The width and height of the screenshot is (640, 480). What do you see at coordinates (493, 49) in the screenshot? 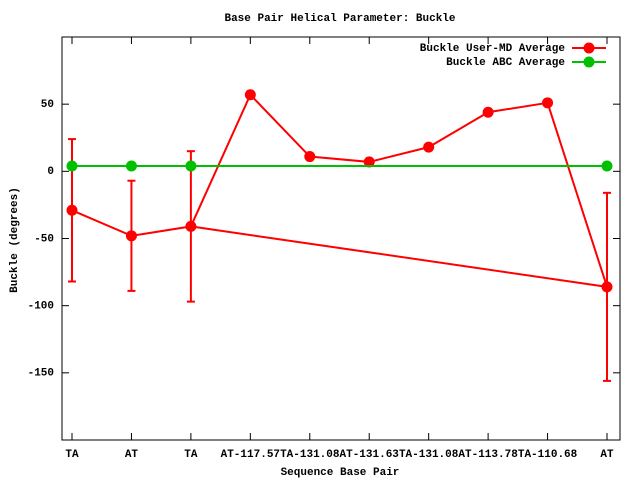
I see `legend-label: Buckle User-MD Average` at bounding box center [493, 49].